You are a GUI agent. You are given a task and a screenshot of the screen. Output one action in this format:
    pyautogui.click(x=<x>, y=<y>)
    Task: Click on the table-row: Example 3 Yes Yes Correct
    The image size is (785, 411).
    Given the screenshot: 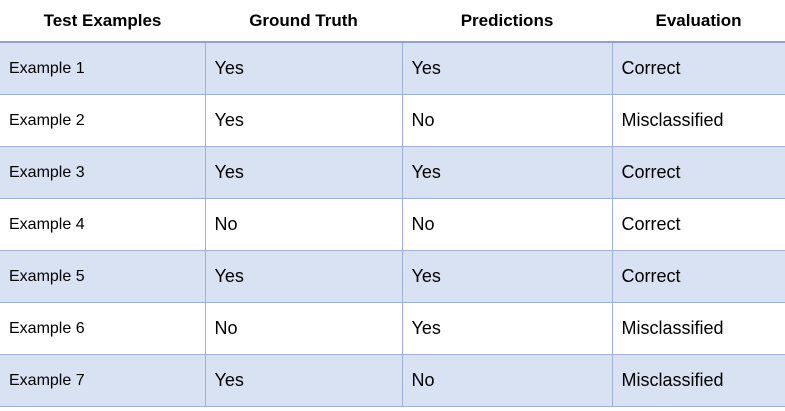 What is the action you would take?
    pyautogui.click(x=392, y=172)
    